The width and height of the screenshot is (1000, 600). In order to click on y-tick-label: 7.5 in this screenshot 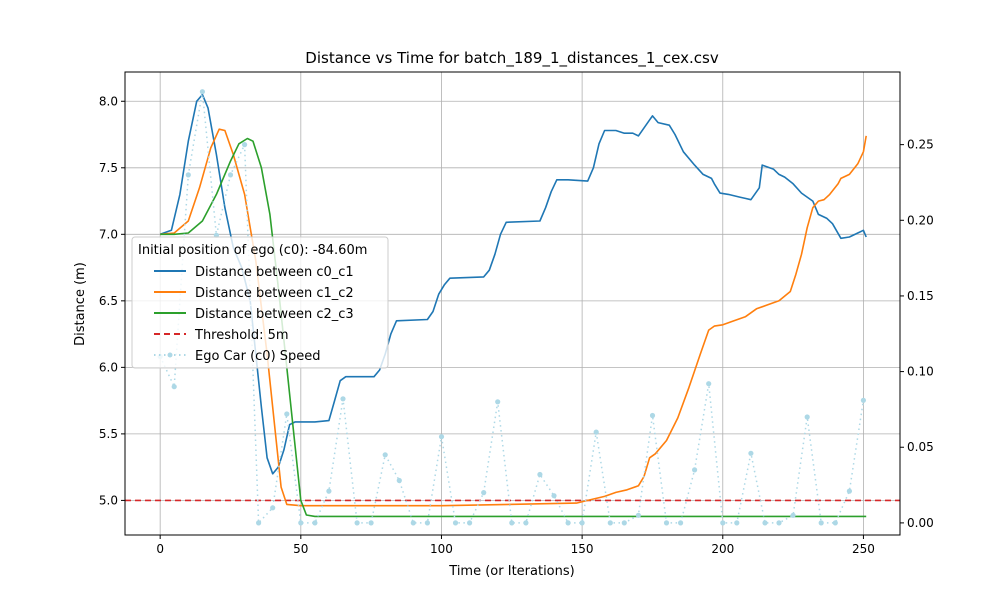, I will do `click(108, 168)`.